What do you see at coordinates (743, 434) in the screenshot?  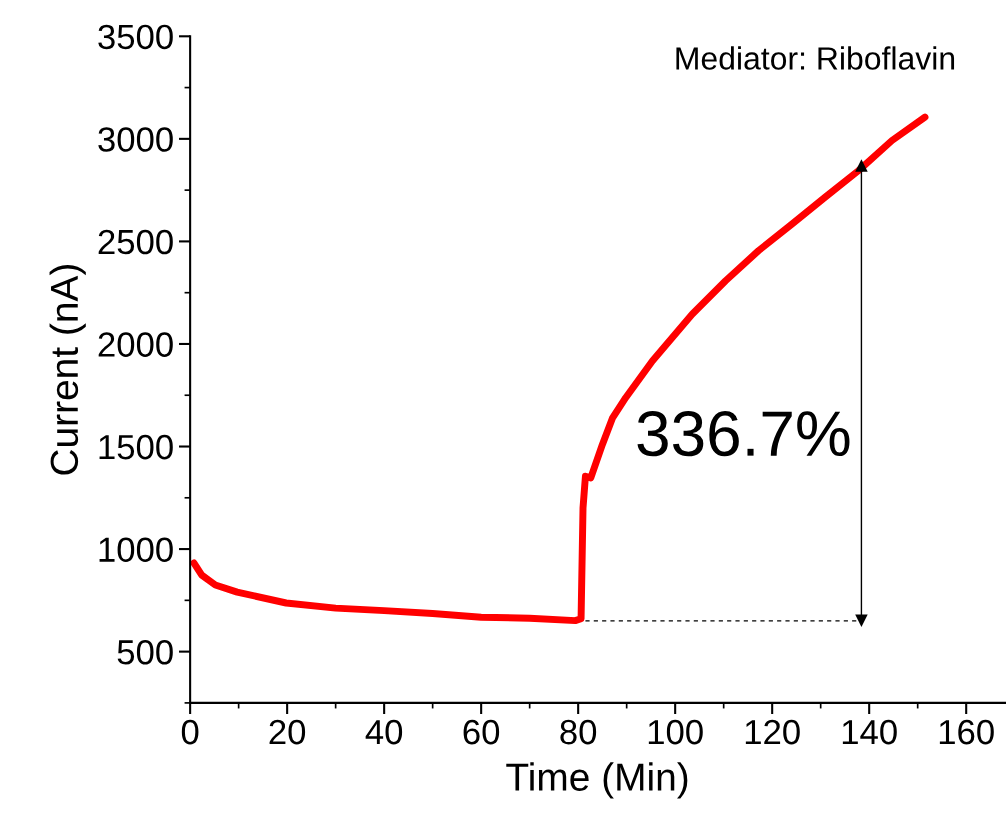 I see `annotation: 336.7%` at bounding box center [743, 434].